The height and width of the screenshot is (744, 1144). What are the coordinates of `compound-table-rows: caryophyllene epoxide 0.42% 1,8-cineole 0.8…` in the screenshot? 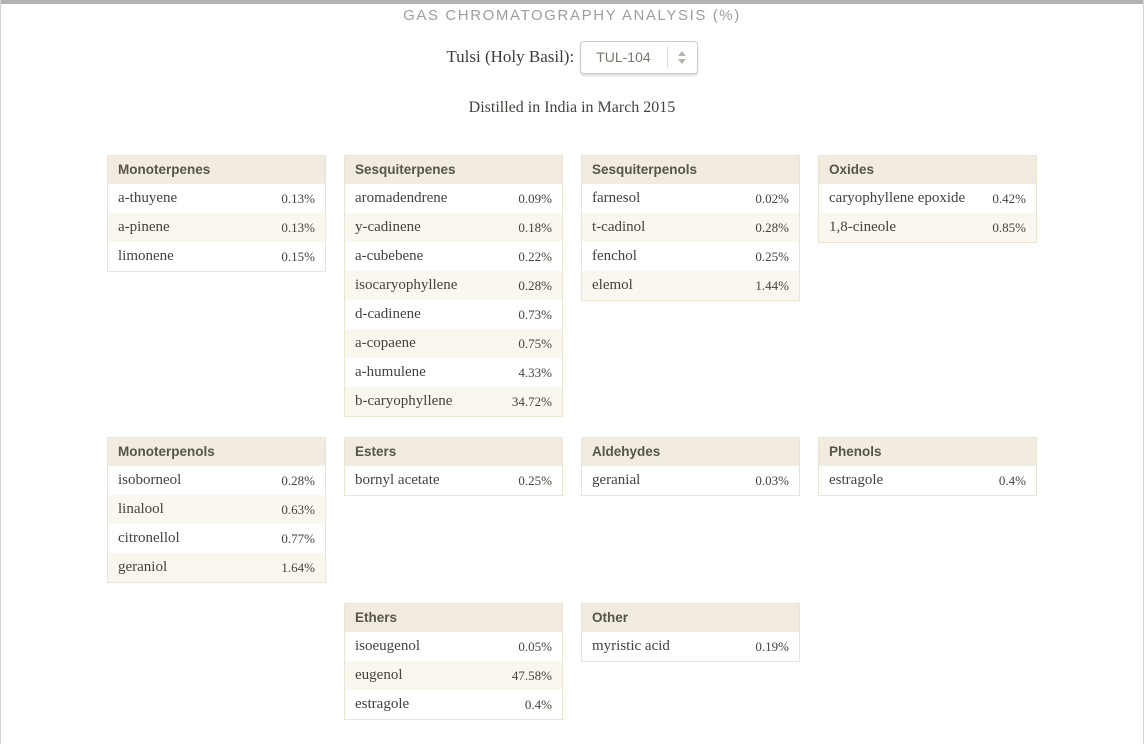 It's located at (927, 213).